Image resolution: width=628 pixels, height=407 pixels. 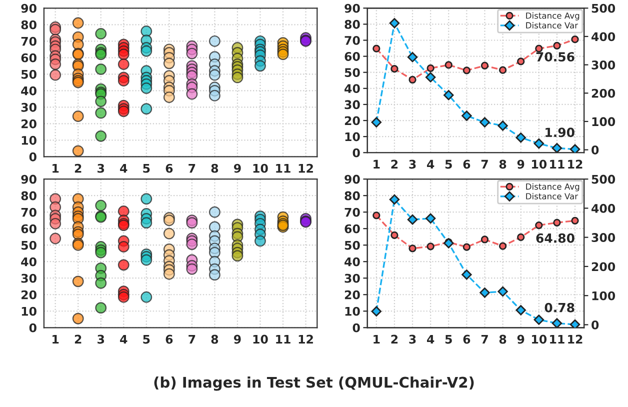 What do you see at coordinates (560, 133) in the screenshot?
I see `data-label: 1.90` at bounding box center [560, 133].